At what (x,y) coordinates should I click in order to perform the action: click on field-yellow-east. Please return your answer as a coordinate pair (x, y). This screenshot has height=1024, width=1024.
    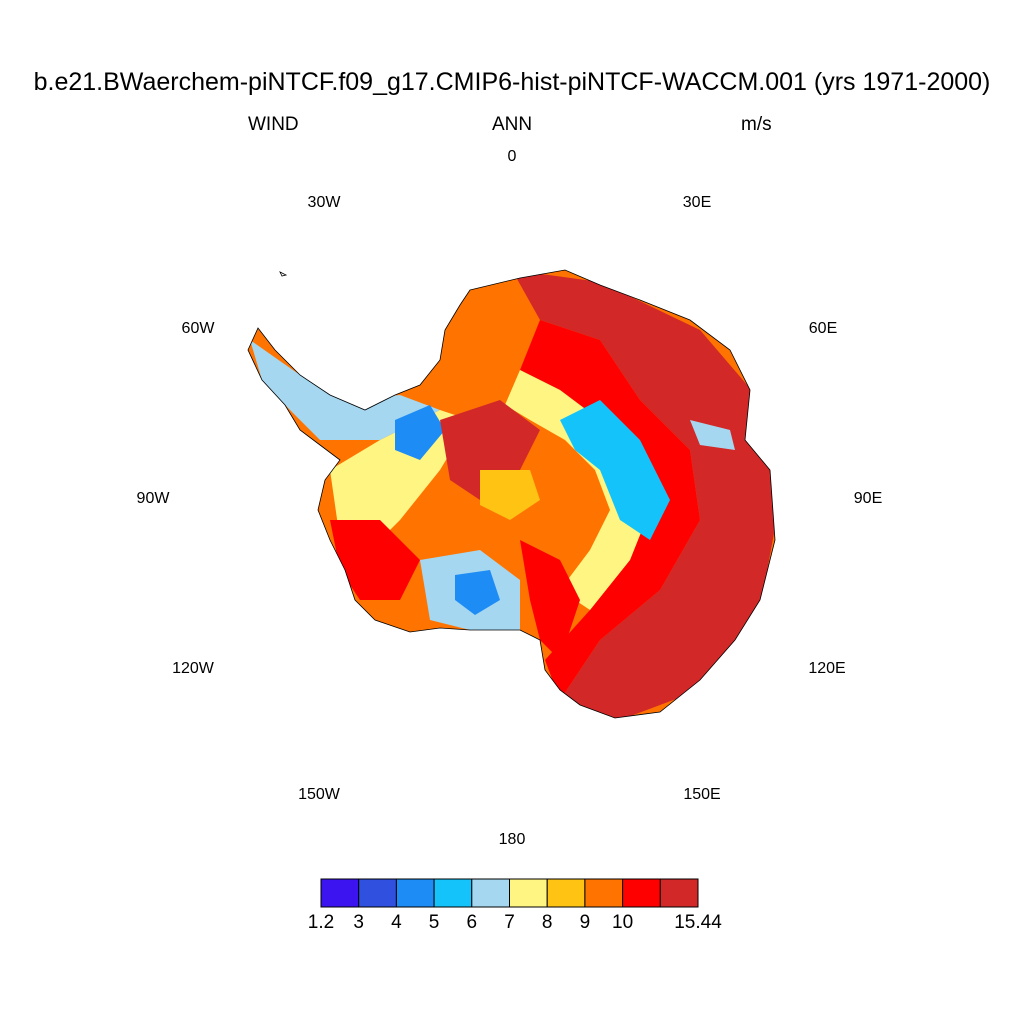
    Looking at the image, I should click on (577, 490).